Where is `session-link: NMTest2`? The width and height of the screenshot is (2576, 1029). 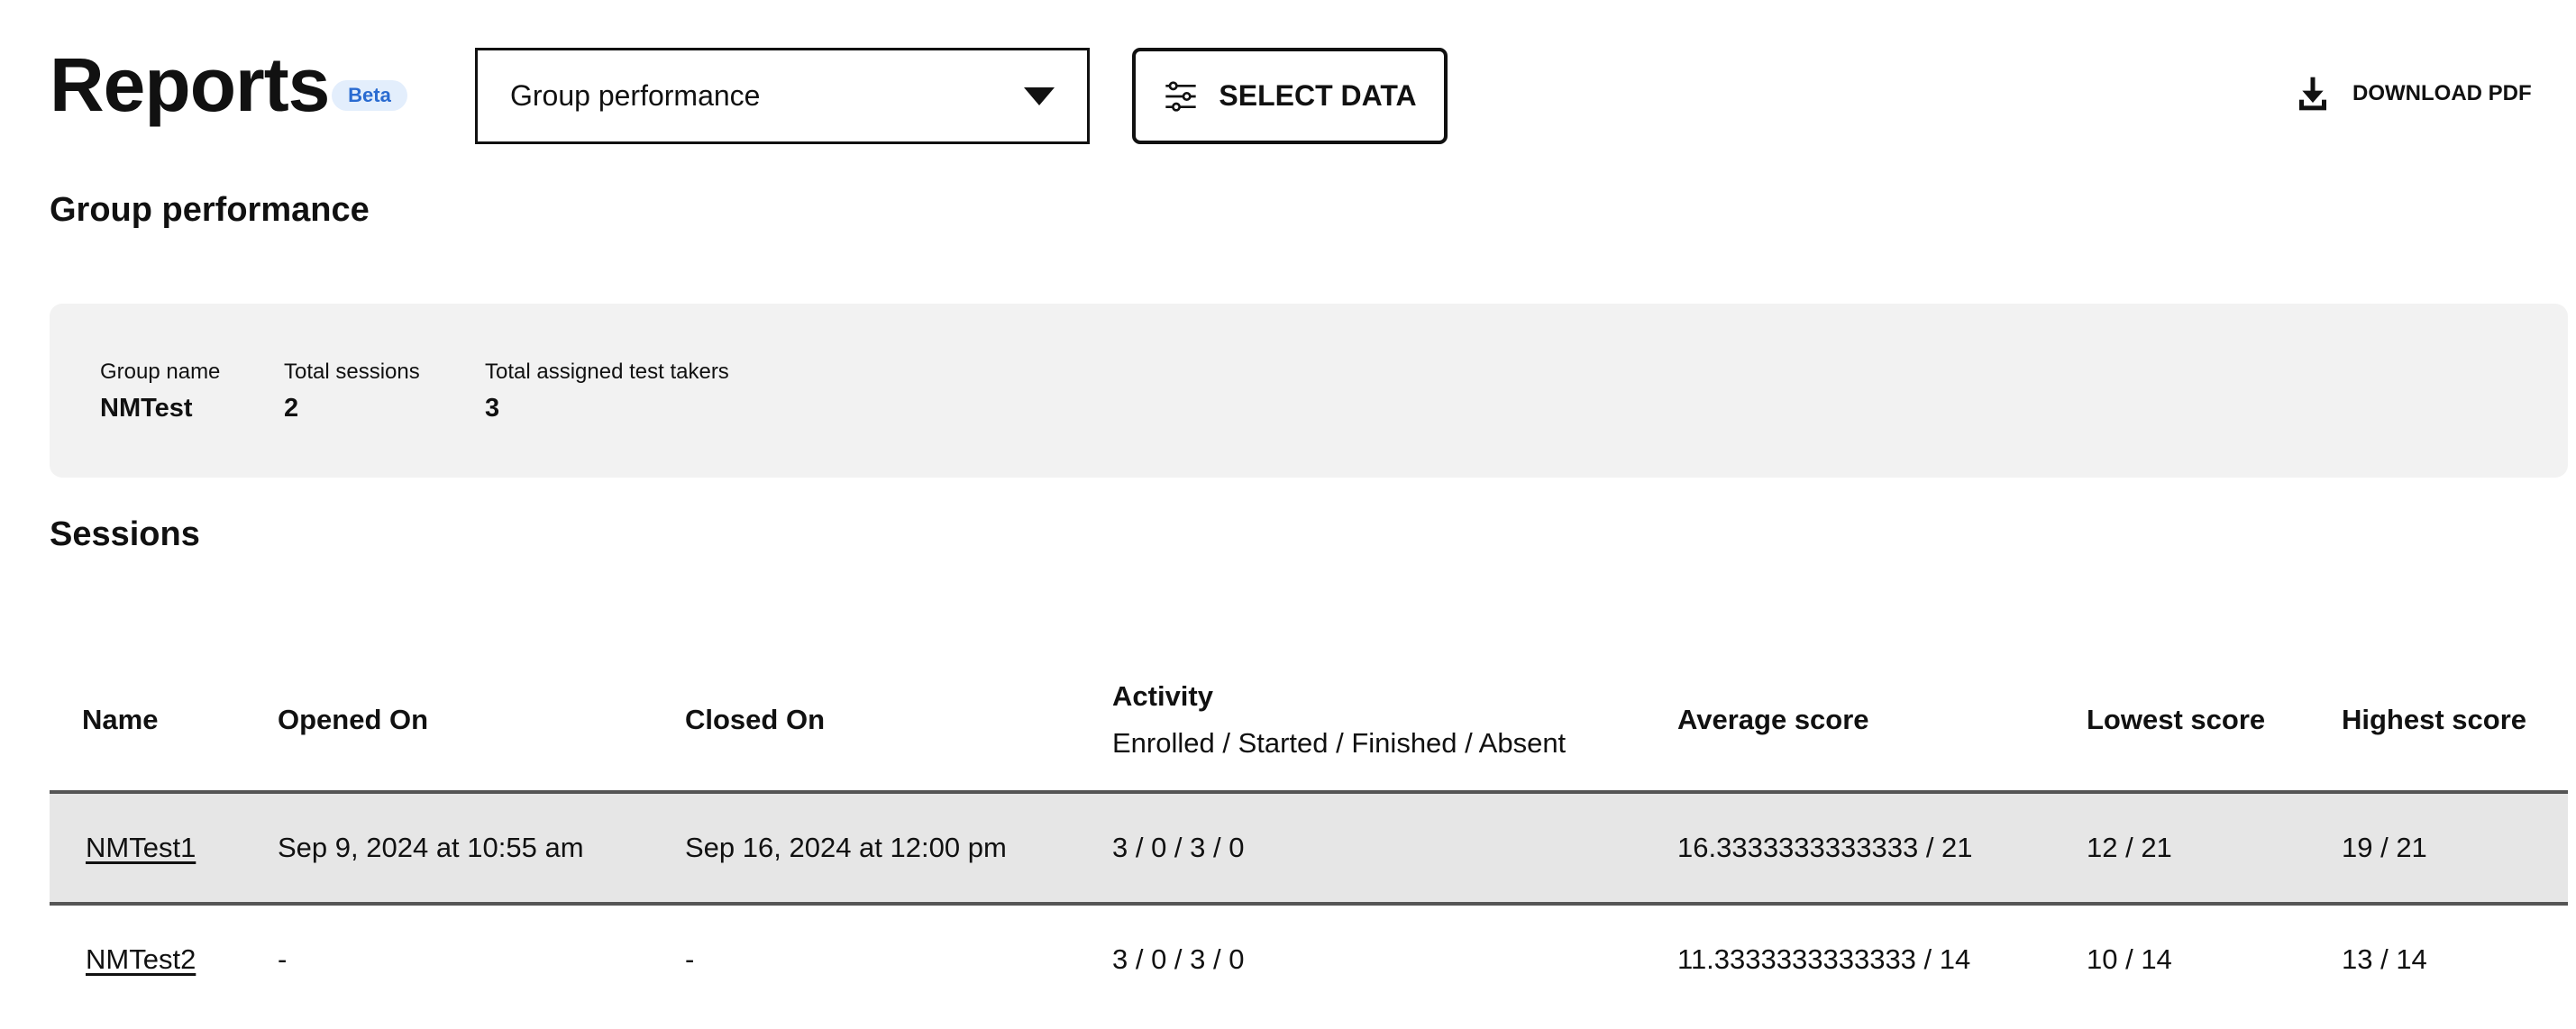 session-link: NMTest2 is located at coordinates (141, 959).